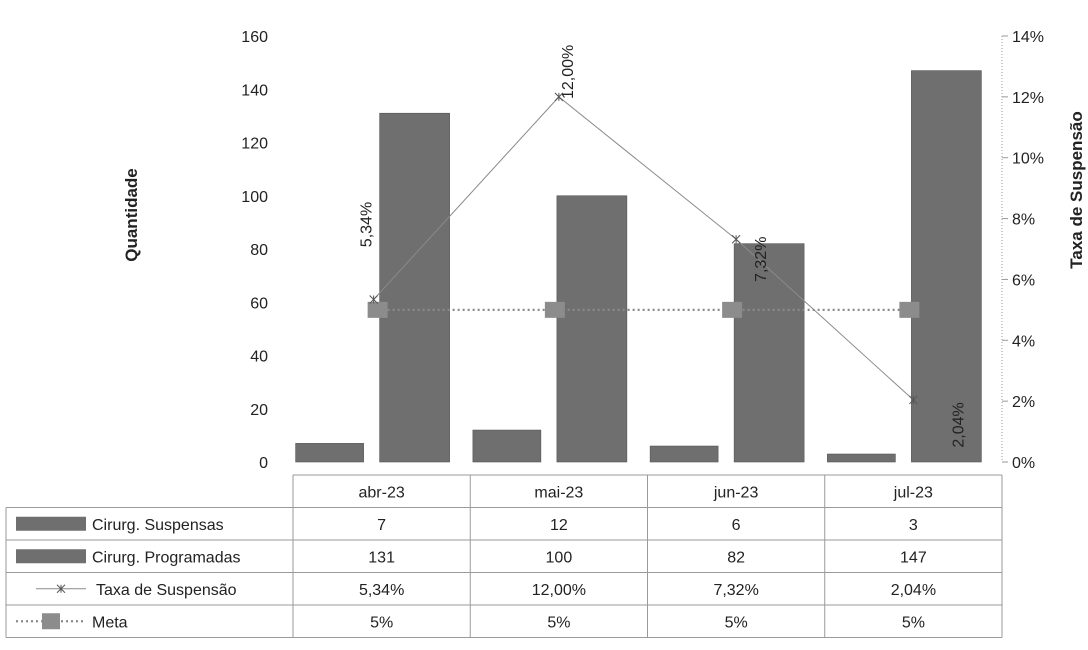 The height and width of the screenshot is (650, 1088). Describe the element at coordinates (736, 525) in the screenshot. I see `table-cell: 6` at that location.